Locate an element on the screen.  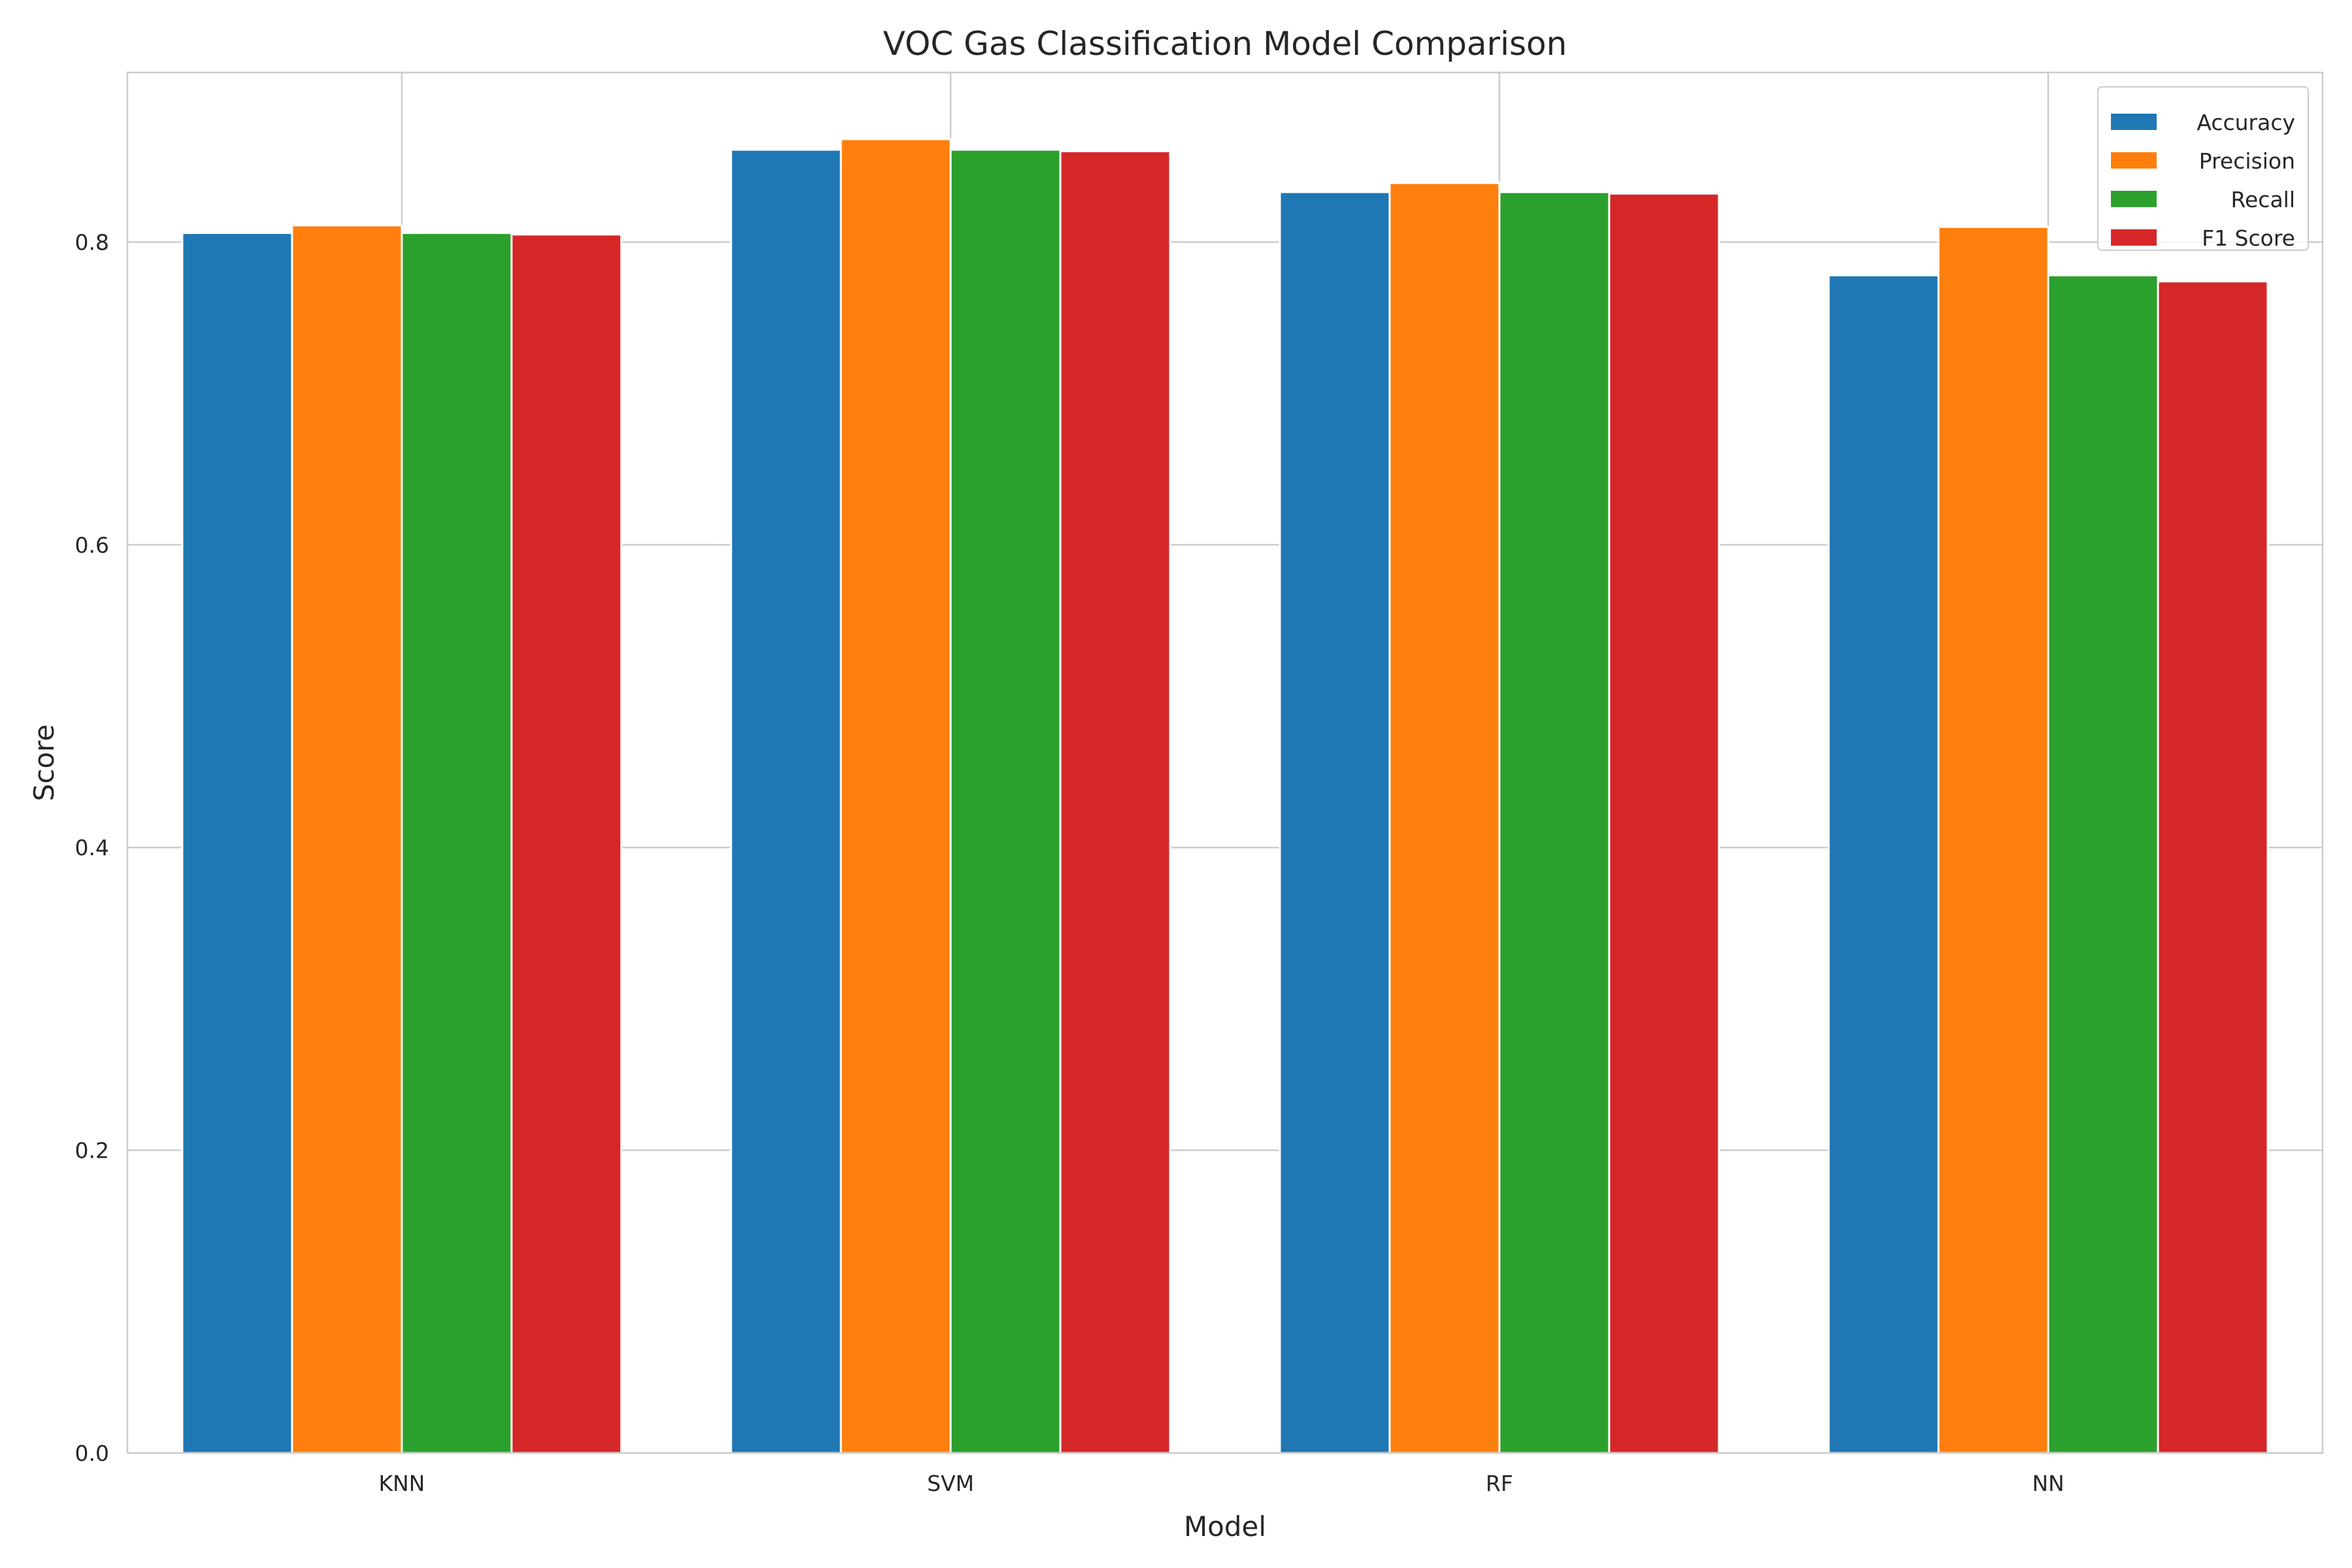
y-tick-label: 0.4 is located at coordinates (92, 847).